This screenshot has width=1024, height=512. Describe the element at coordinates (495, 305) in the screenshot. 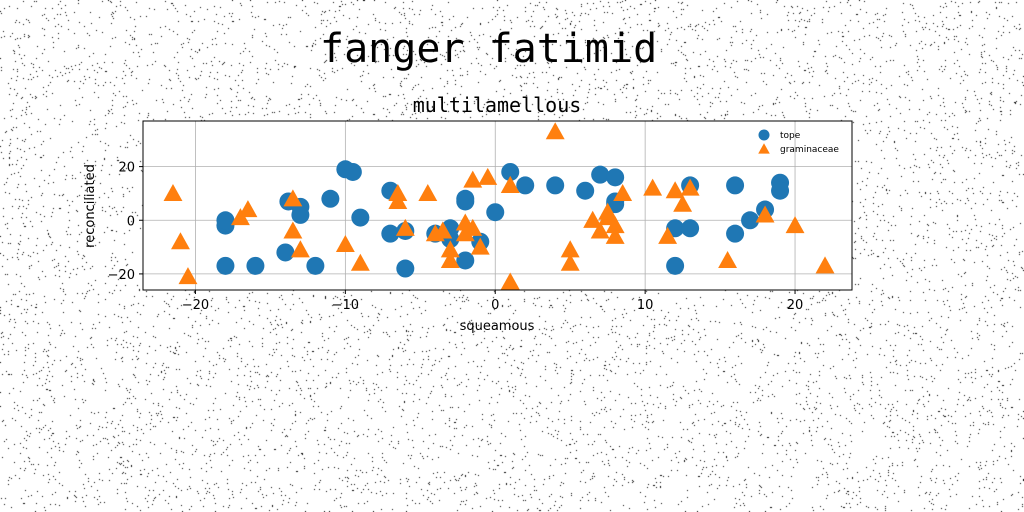

I see `x-tick-label: 0` at that location.